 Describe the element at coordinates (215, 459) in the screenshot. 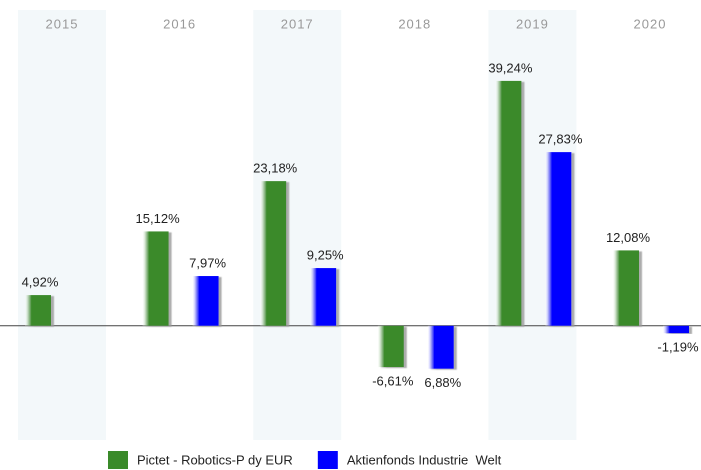

I see `legend-label: Pictet - Robotics-P dy EUR` at that location.